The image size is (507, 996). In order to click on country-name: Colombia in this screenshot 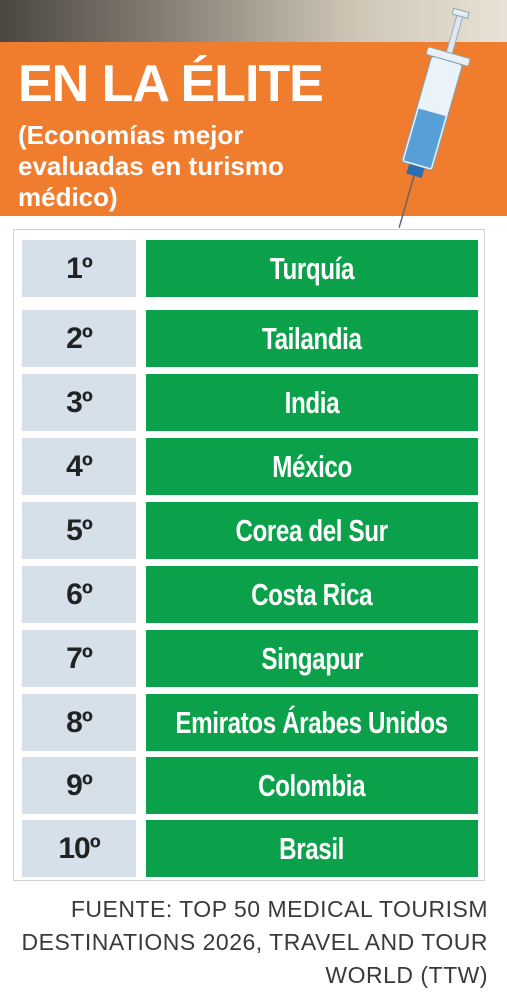, I will do `click(312, 785)`.